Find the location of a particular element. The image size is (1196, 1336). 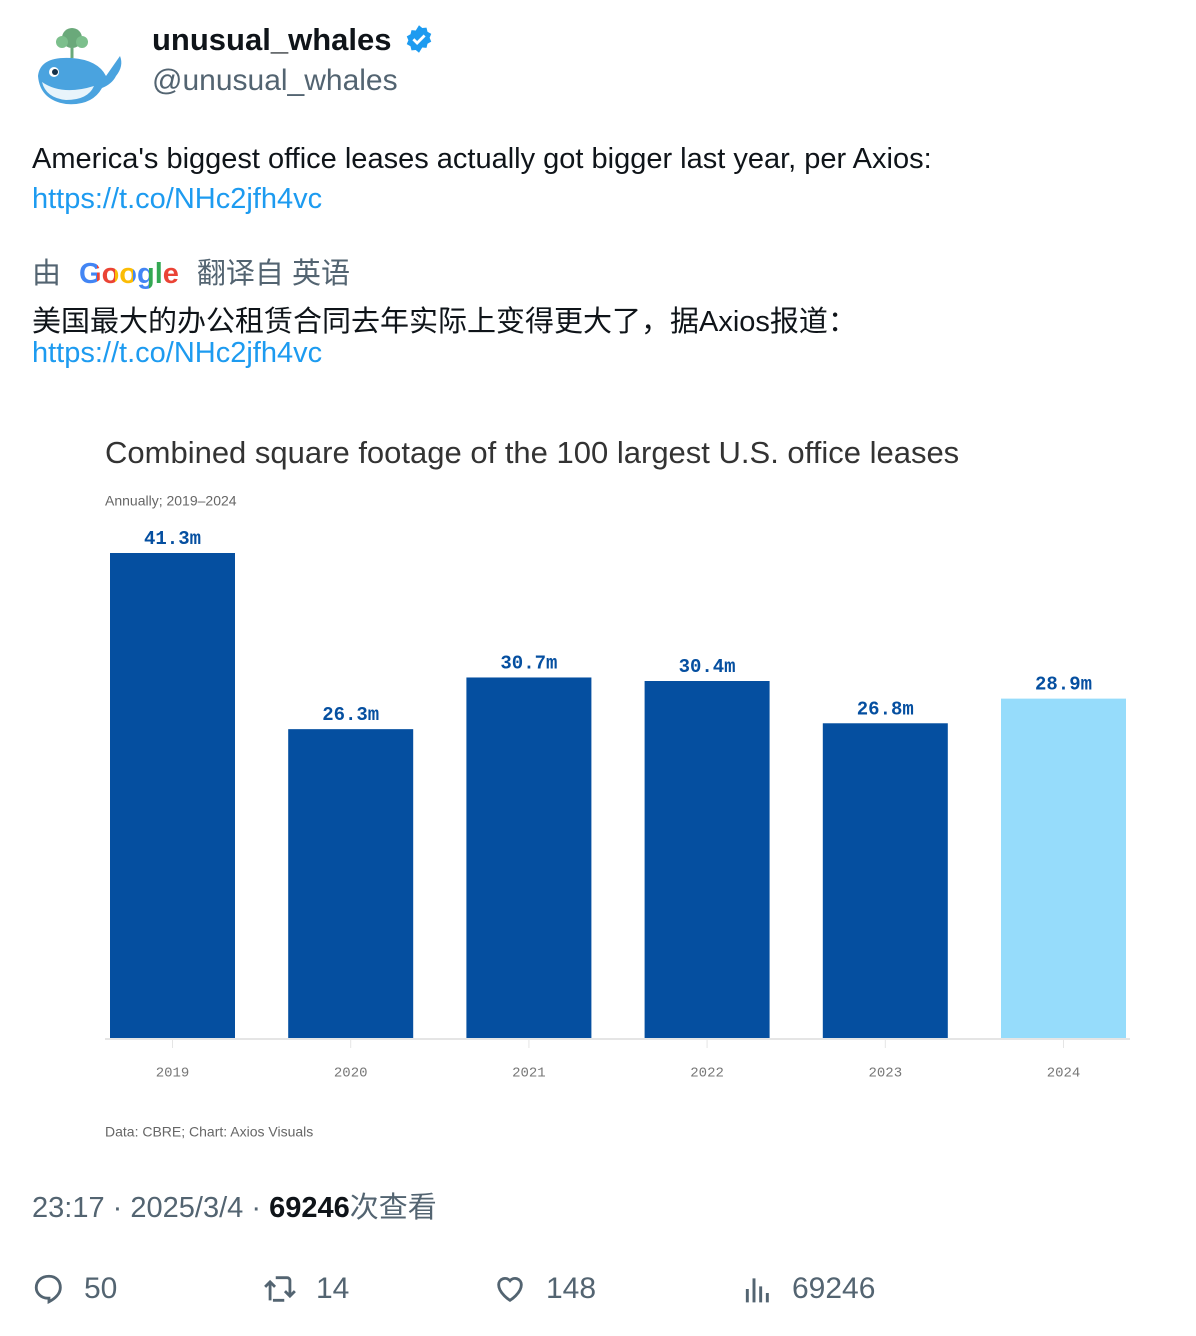

value-label: 30.4m is located at coordinates (707, 667).